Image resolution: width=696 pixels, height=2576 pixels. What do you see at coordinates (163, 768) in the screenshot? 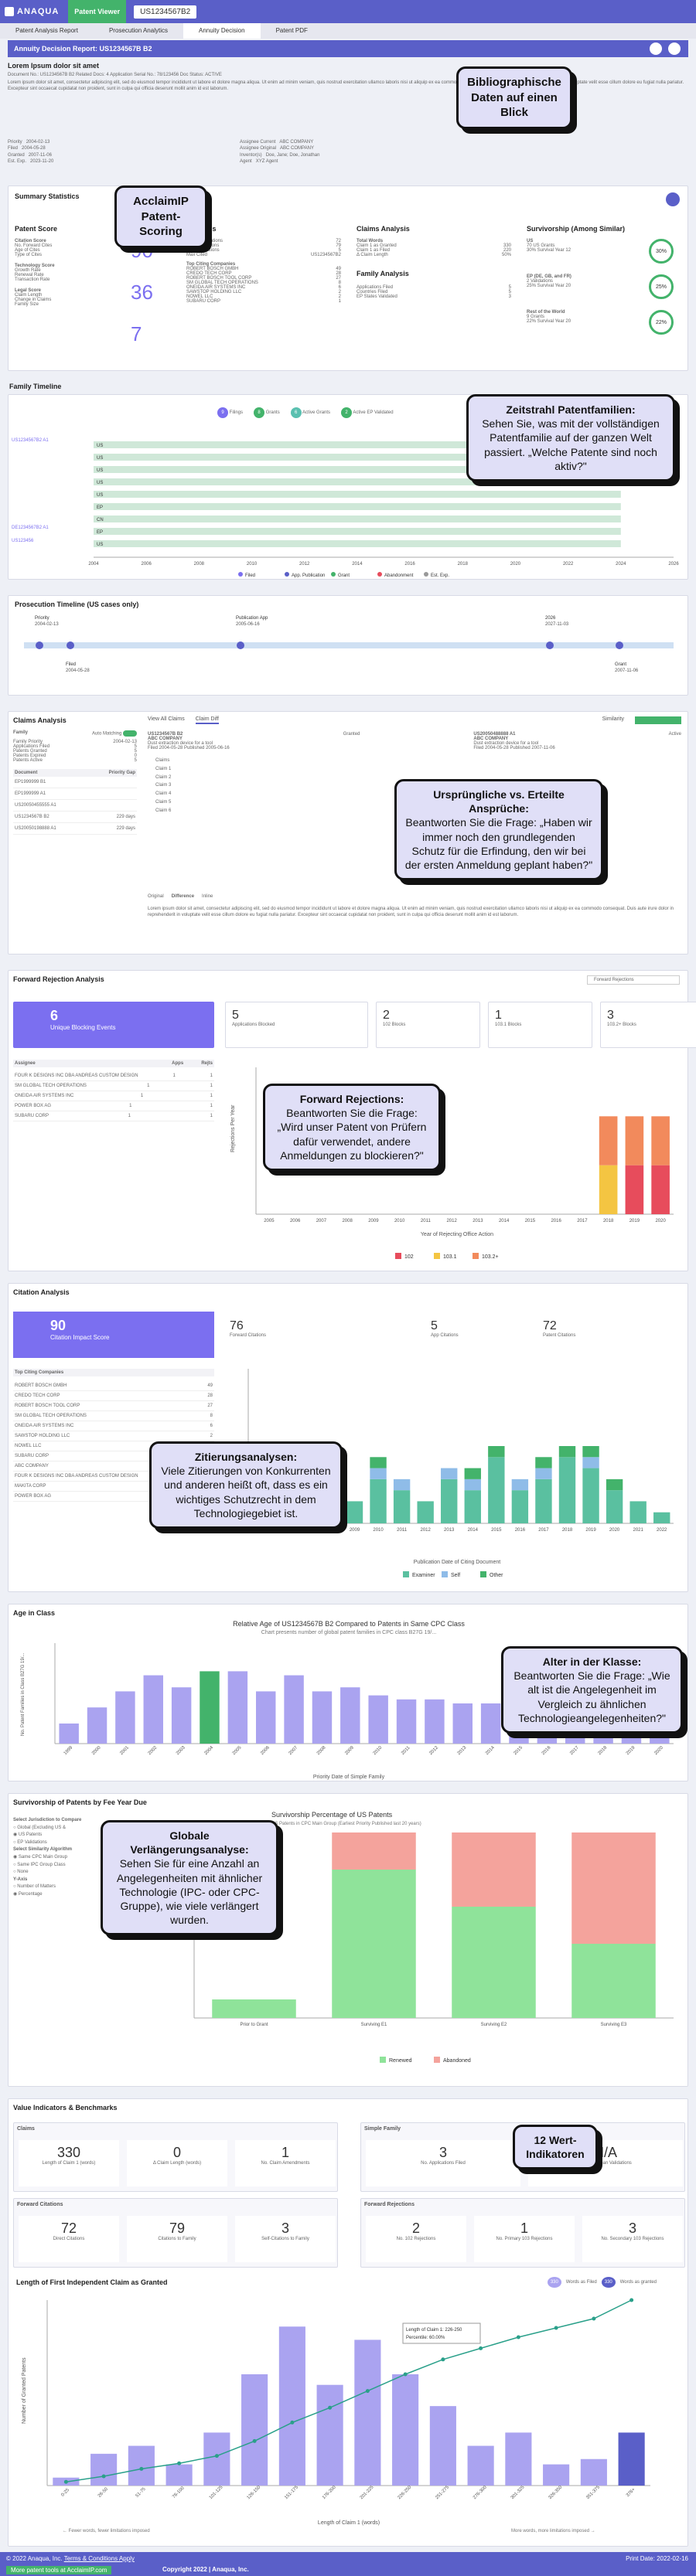
I see `claim-item: Claim 1` at bounding box center [163, 768].